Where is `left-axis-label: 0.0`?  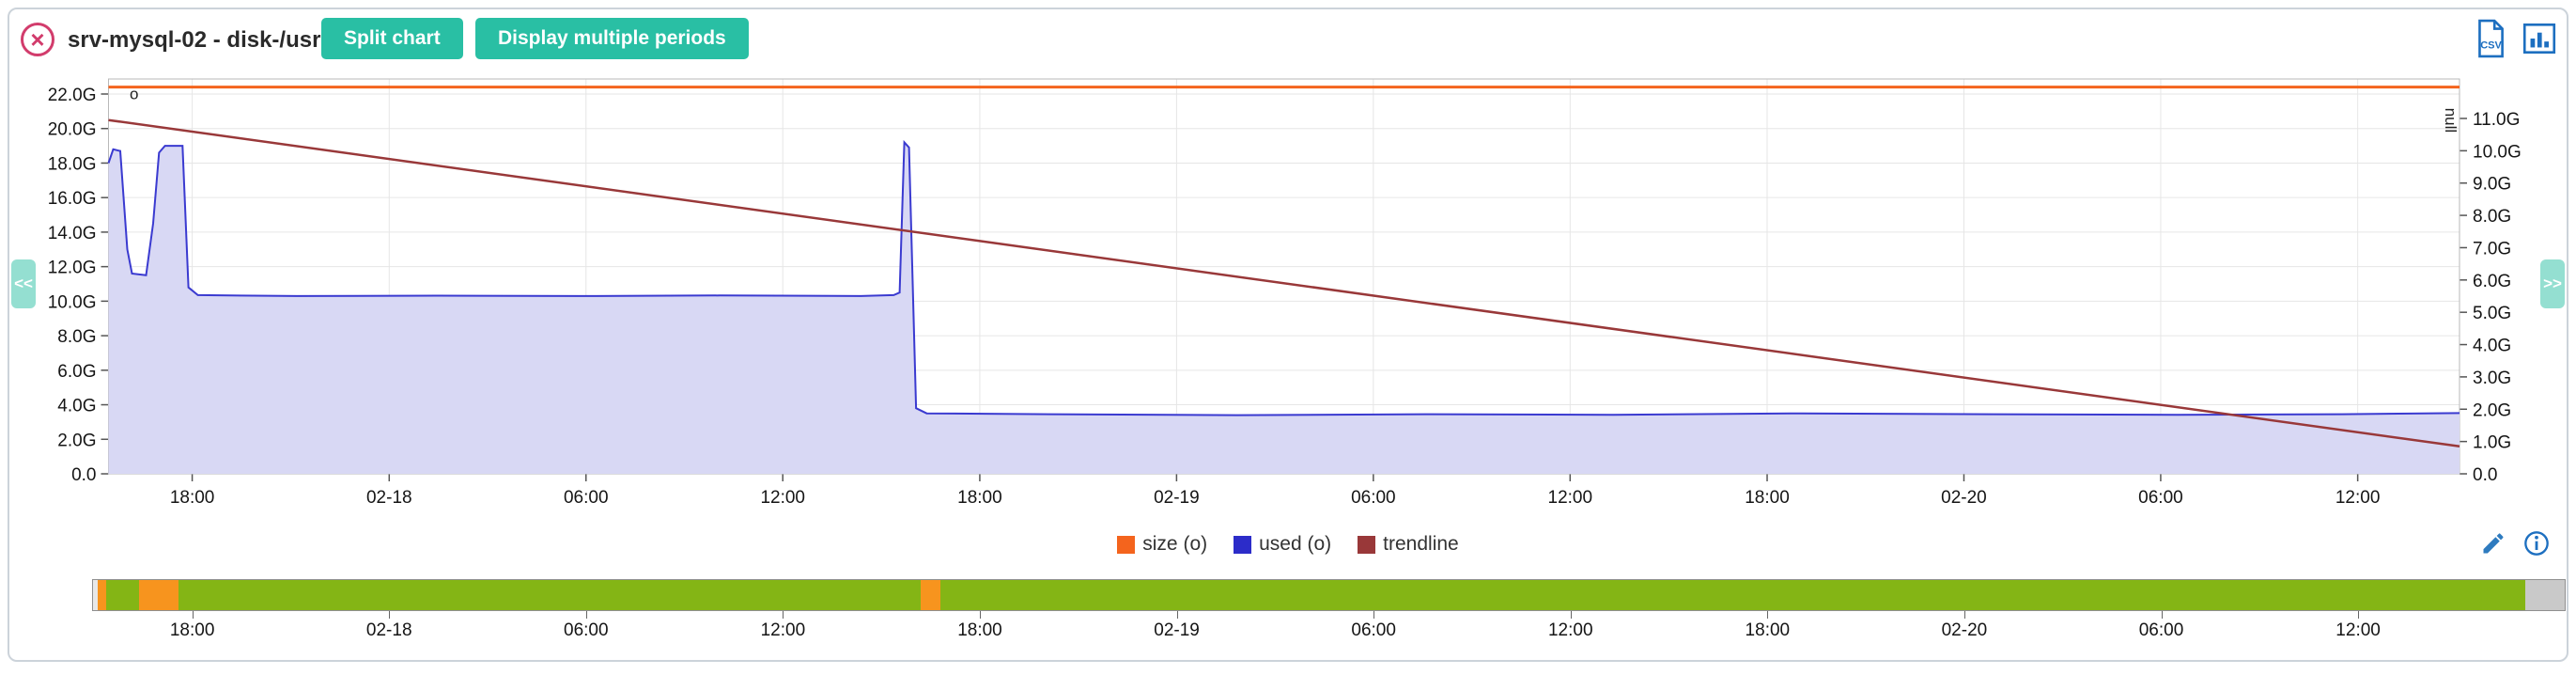
left-axis-label: 0.0 is located at coordinates (83, 475).